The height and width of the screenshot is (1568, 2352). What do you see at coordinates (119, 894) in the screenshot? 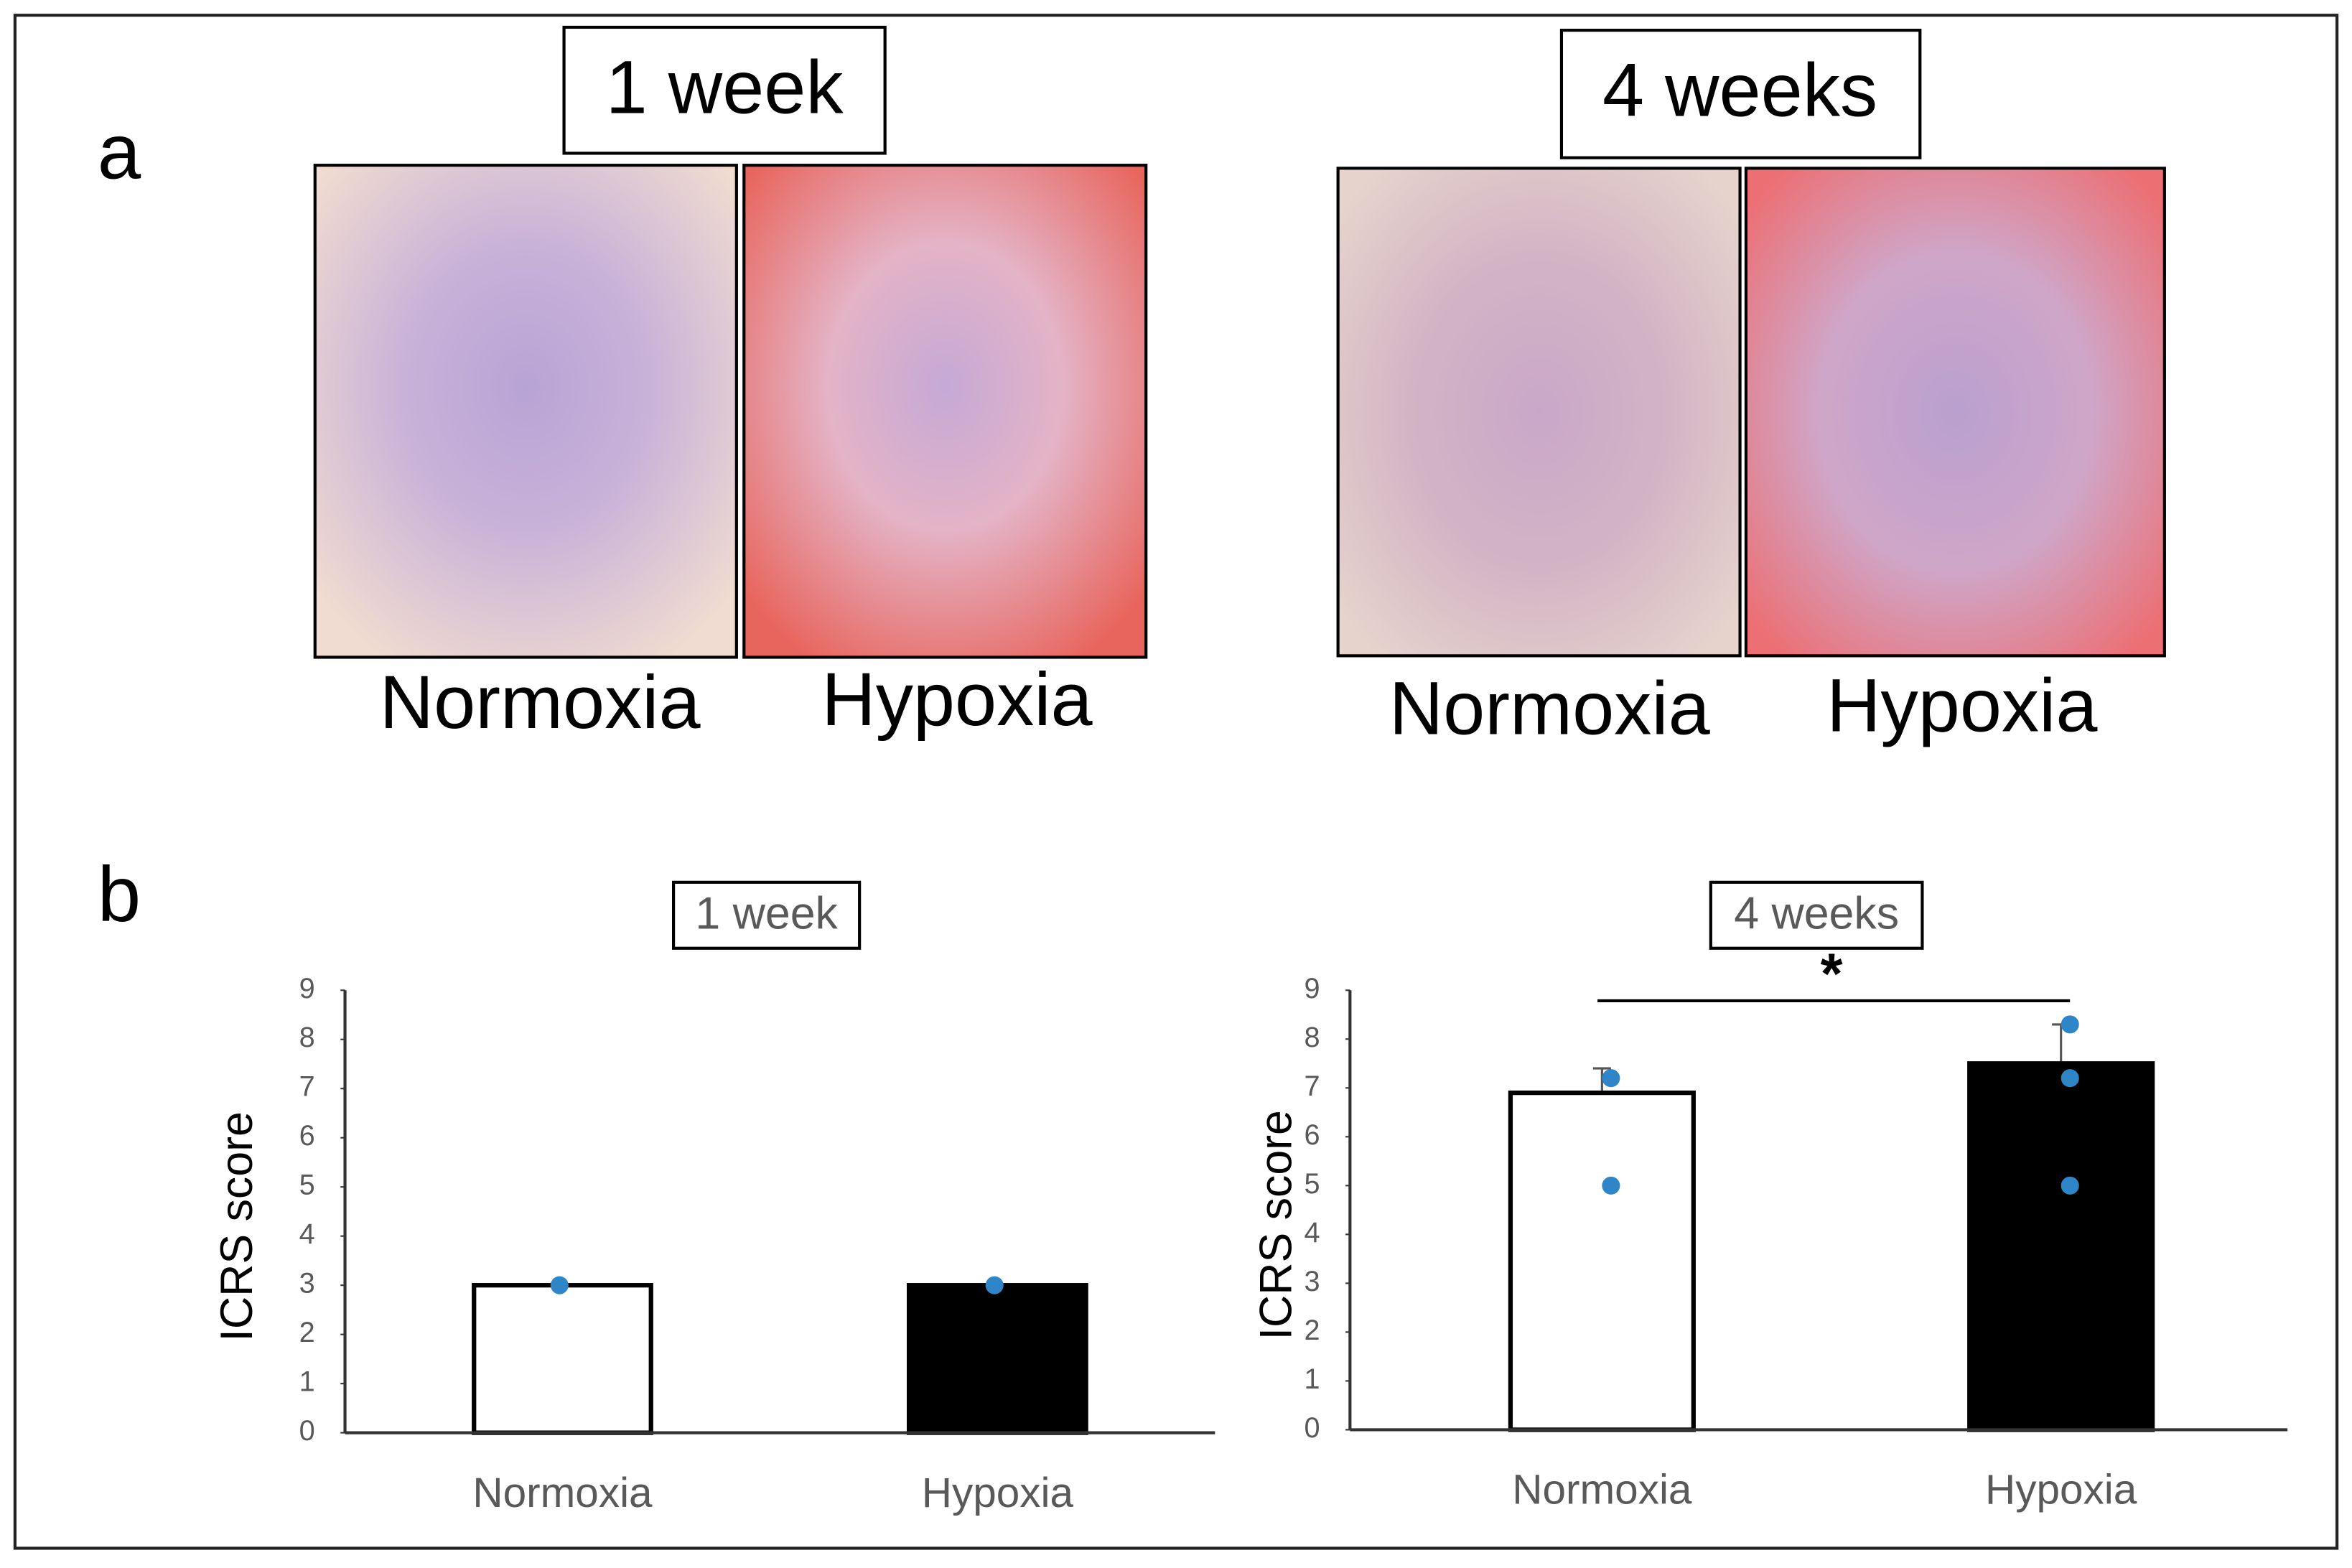
I see `panel-label: b` at bounding box center [119, 894].